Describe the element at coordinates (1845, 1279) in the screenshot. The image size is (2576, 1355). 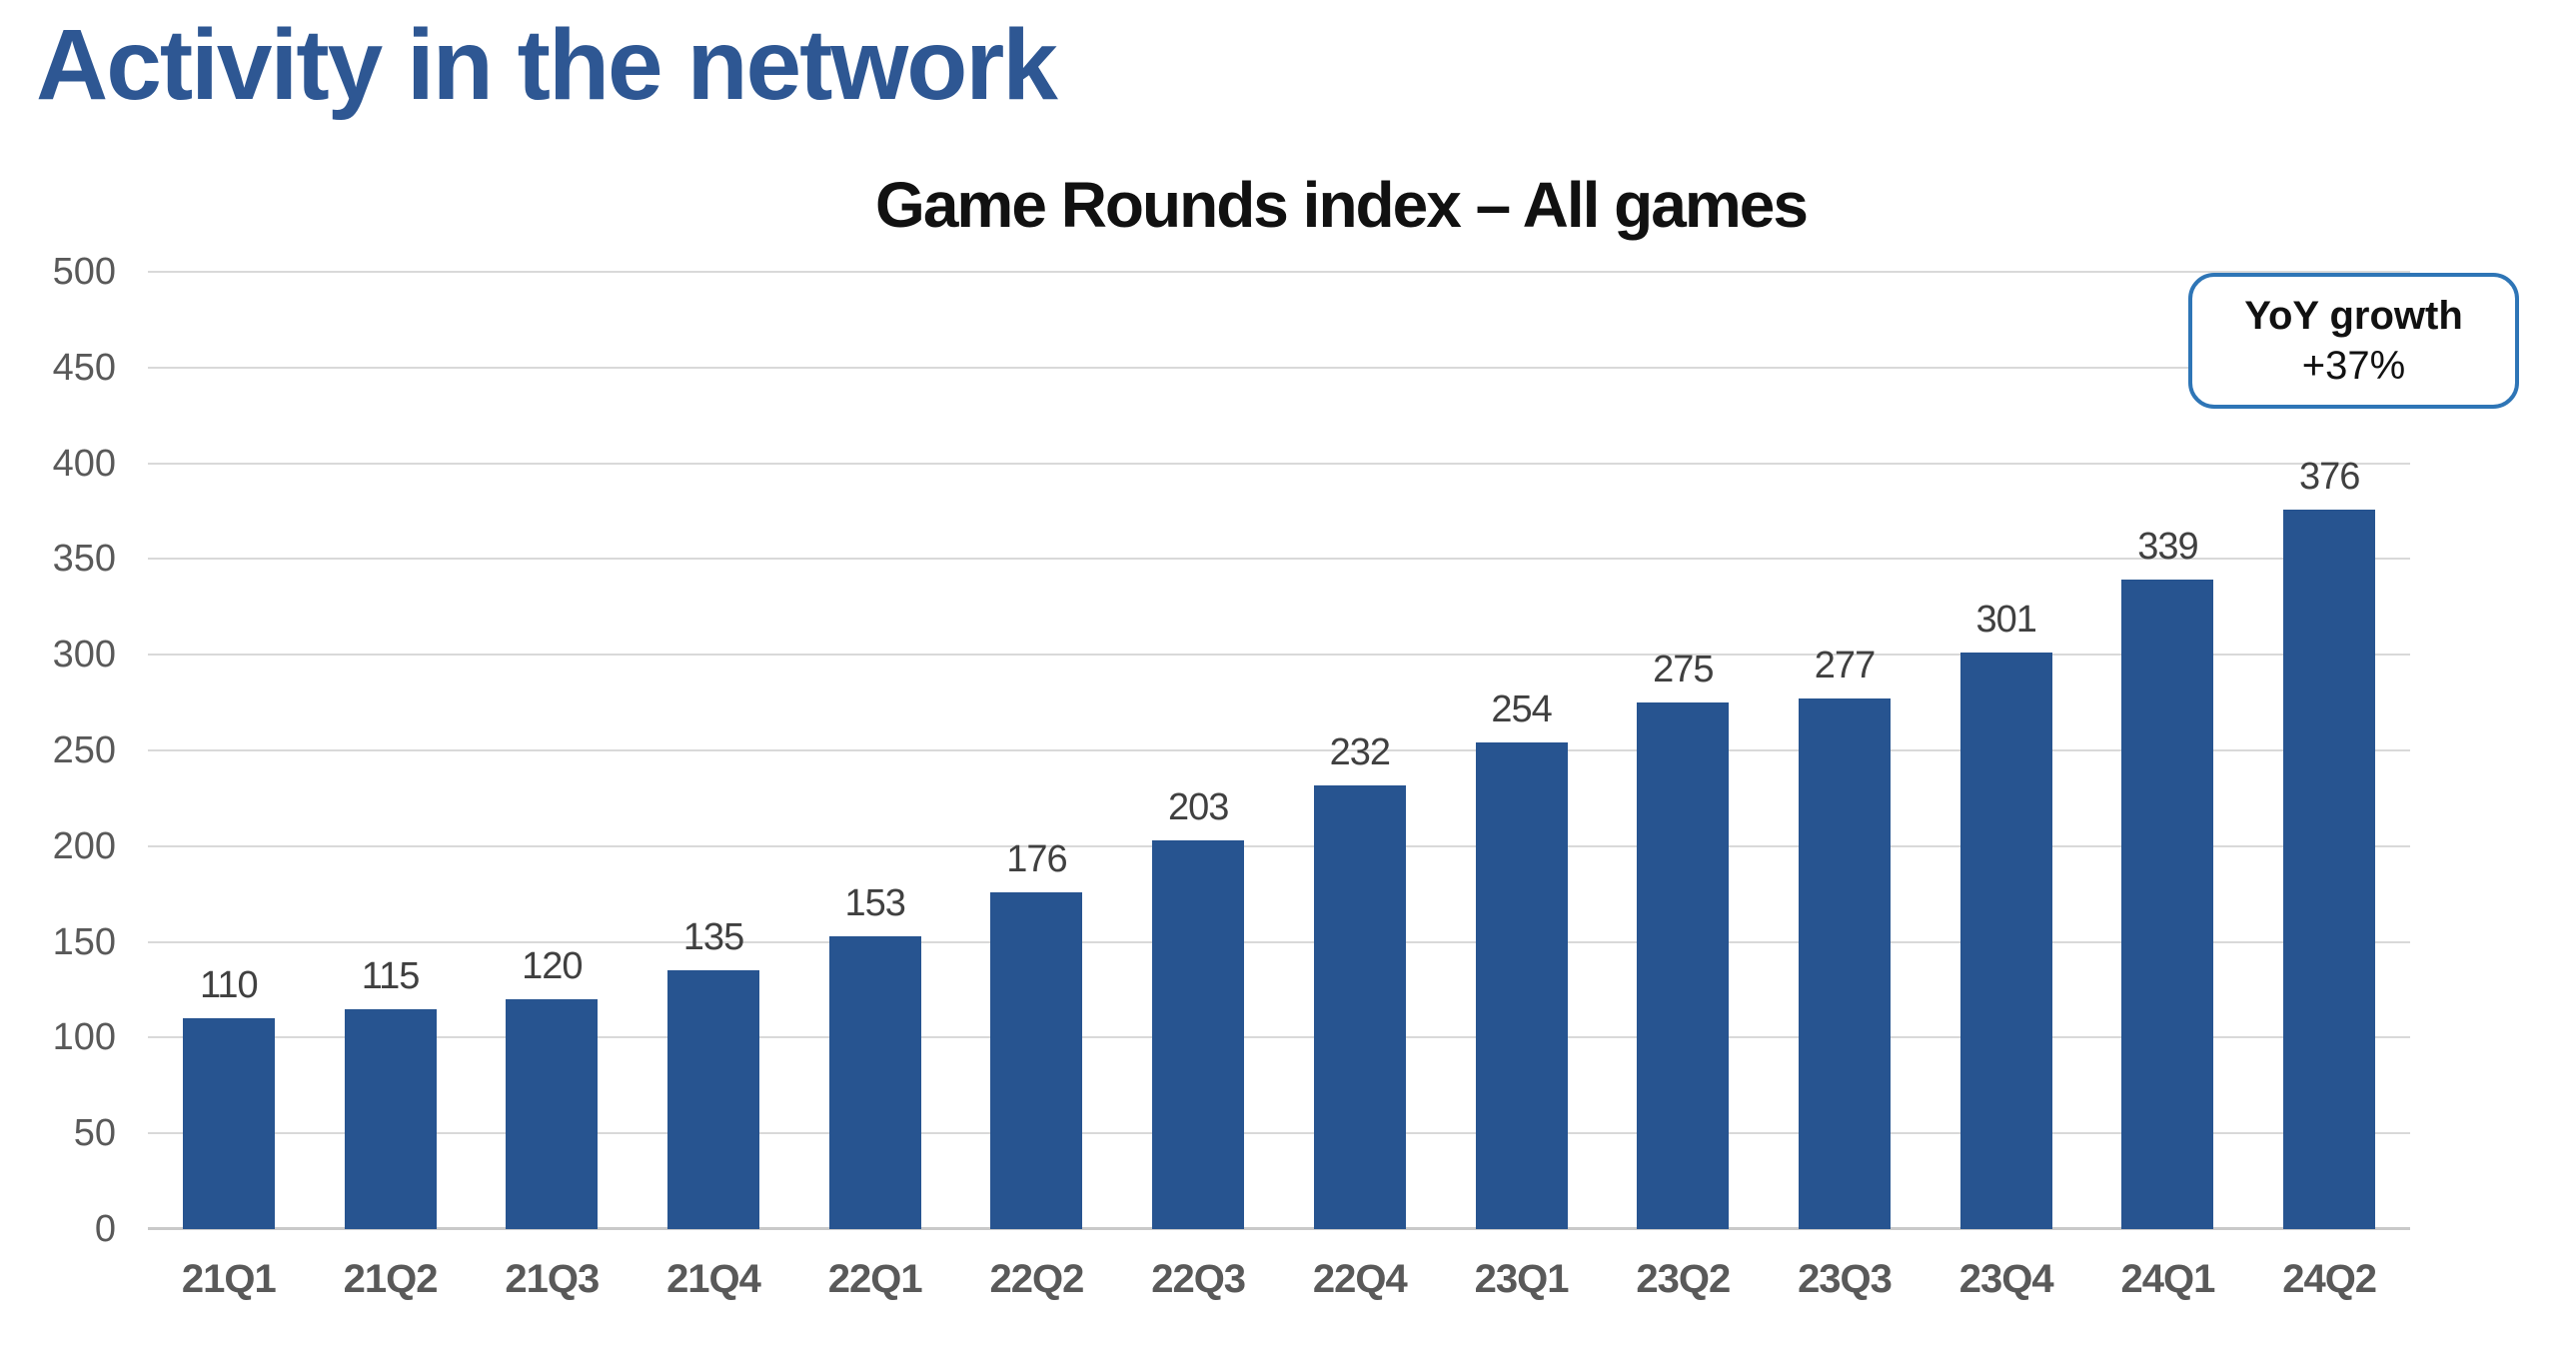
I see `x-axis-category-label: 23Q3` at that location.